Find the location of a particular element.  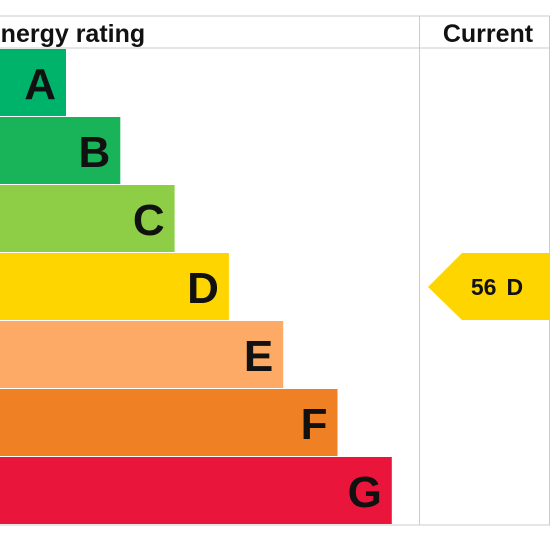

current-band: D is located at coordinates (514, 287).